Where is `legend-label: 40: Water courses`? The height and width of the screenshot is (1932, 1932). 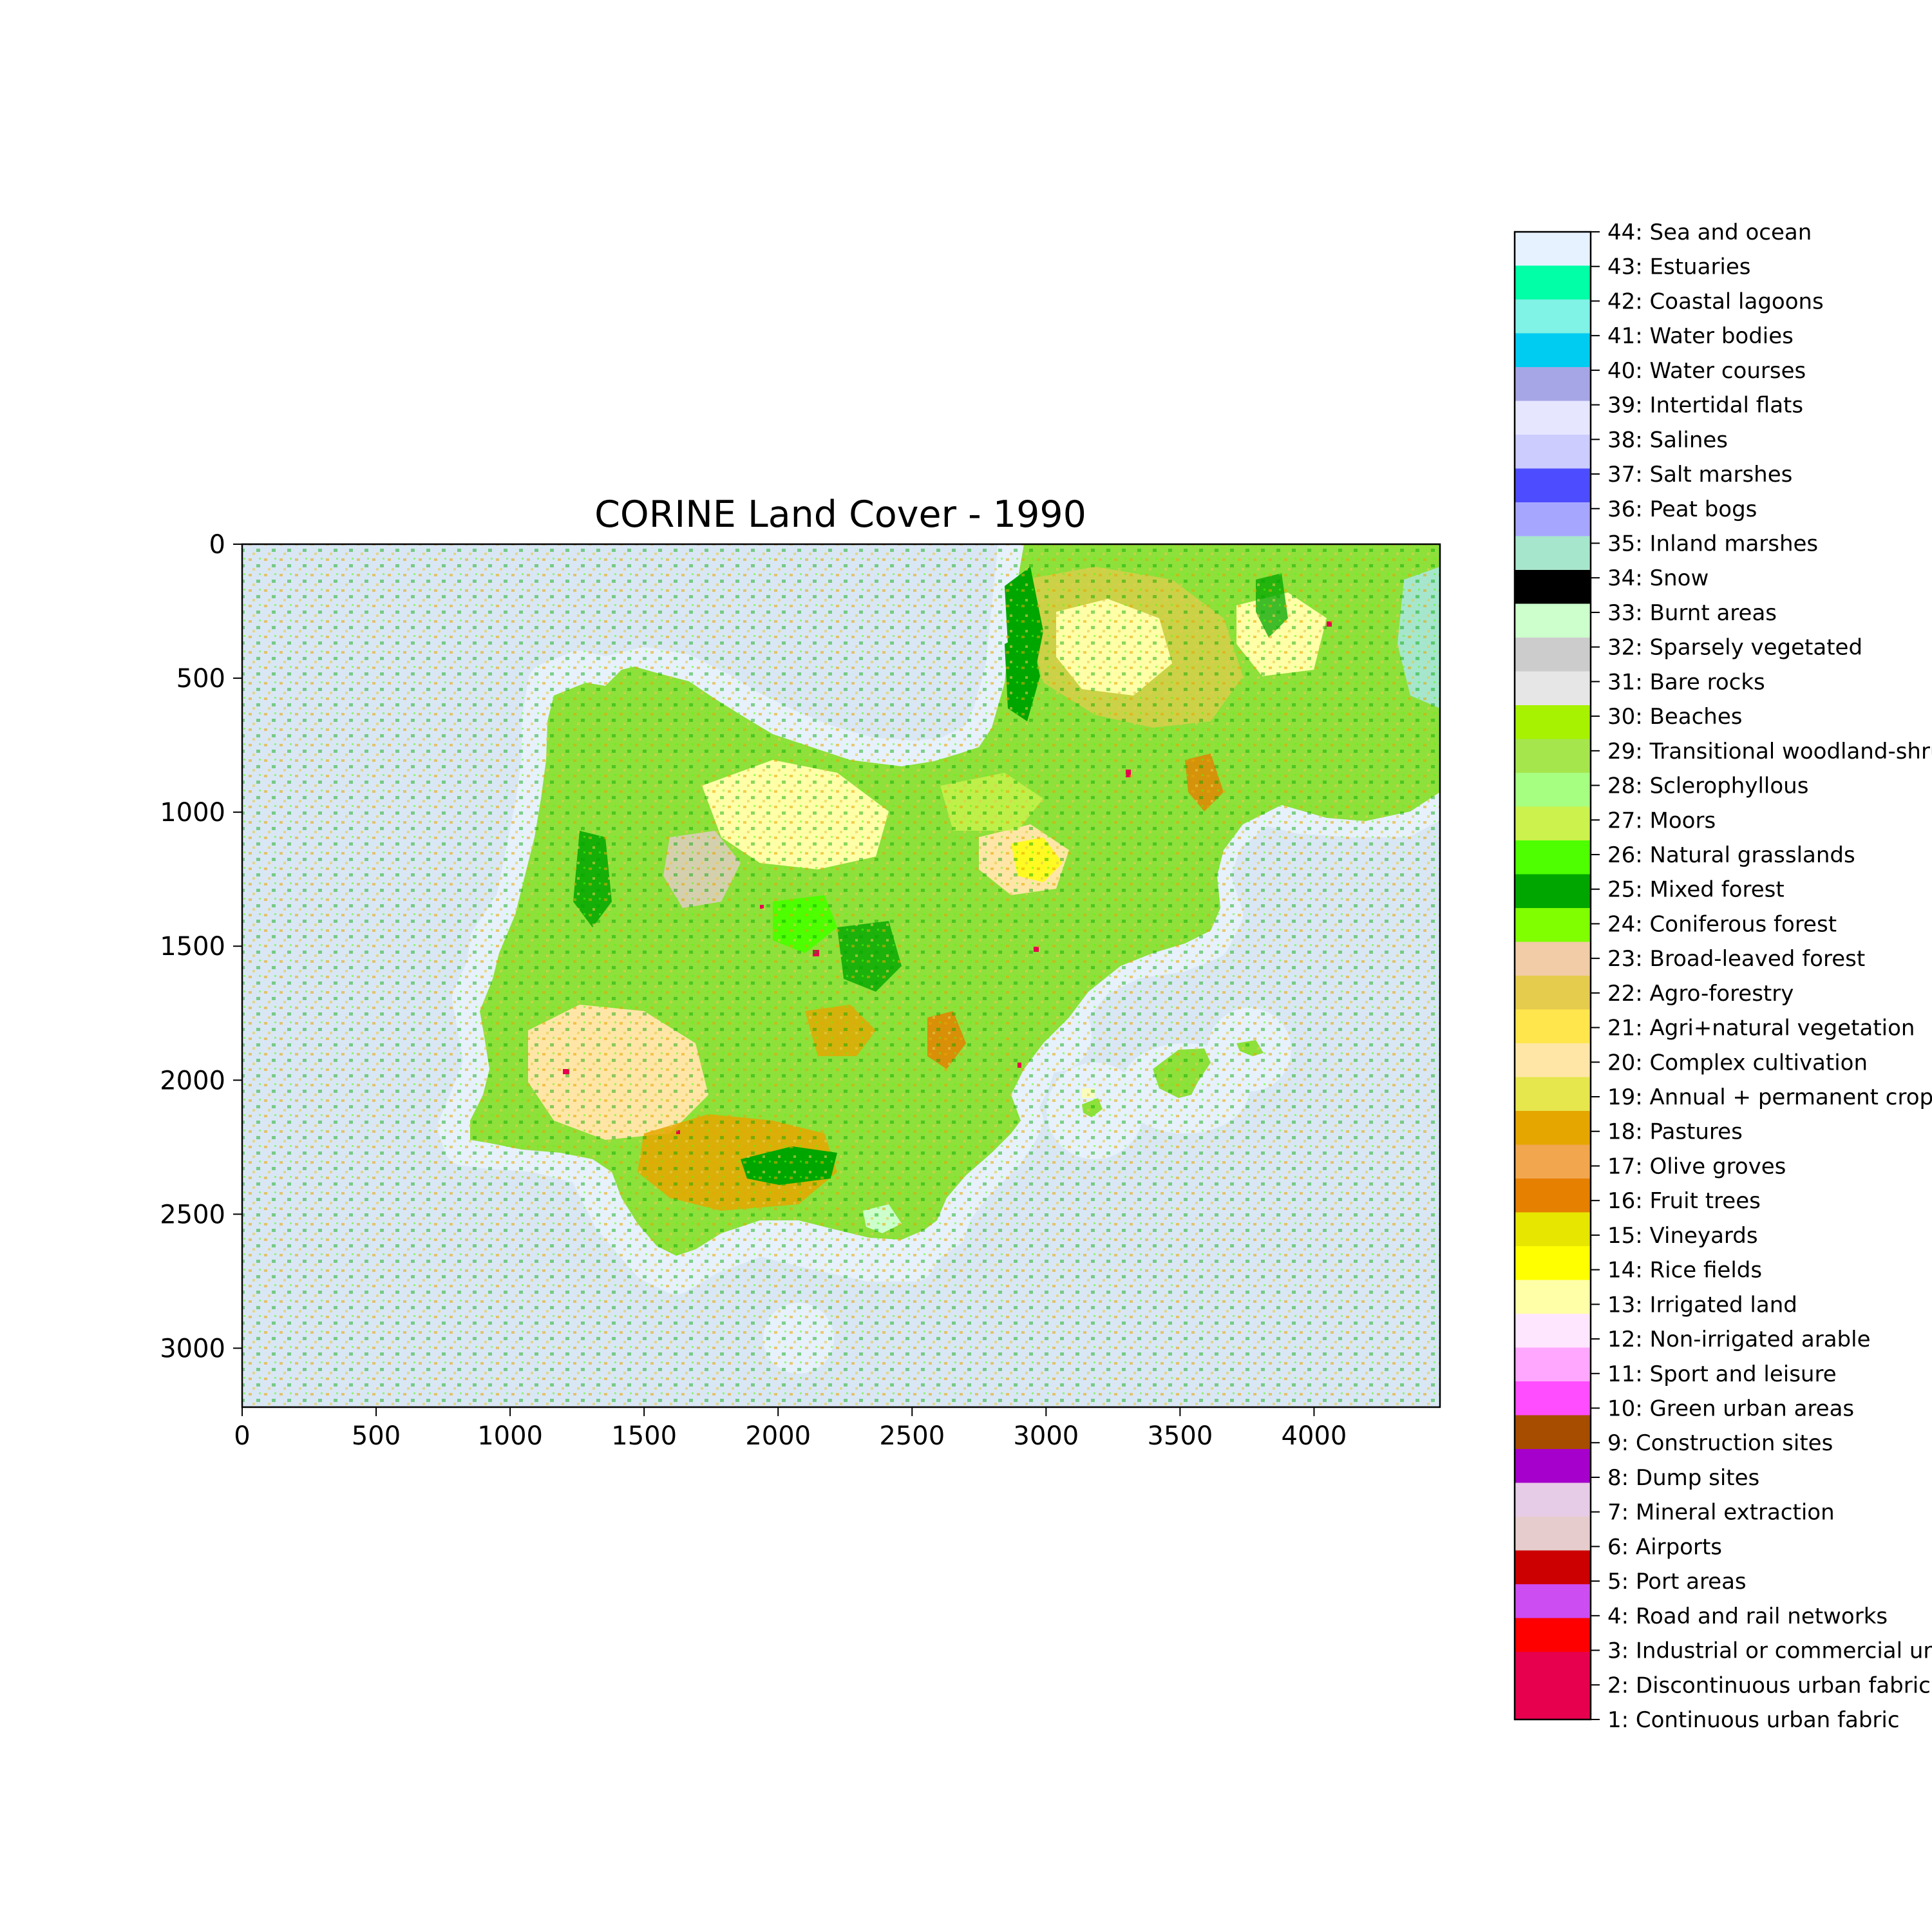 legend-label: 40: Water courses is located at coordinates (1706, 371).